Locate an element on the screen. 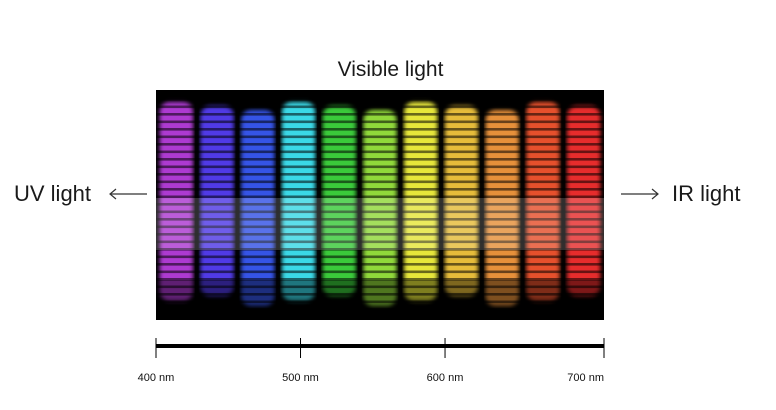 This screenshot has height=410, width=776. arrow-left-icon is located at coordinates (128, 194).